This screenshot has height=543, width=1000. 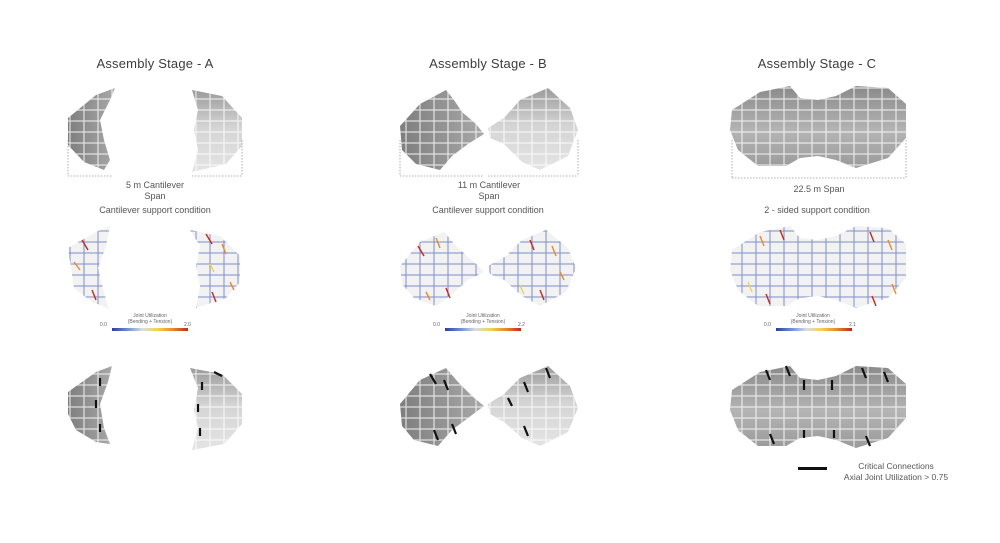 I want to click on stage-a-span-label: 5 m Cantilever Span, so click(x=155, y=191).